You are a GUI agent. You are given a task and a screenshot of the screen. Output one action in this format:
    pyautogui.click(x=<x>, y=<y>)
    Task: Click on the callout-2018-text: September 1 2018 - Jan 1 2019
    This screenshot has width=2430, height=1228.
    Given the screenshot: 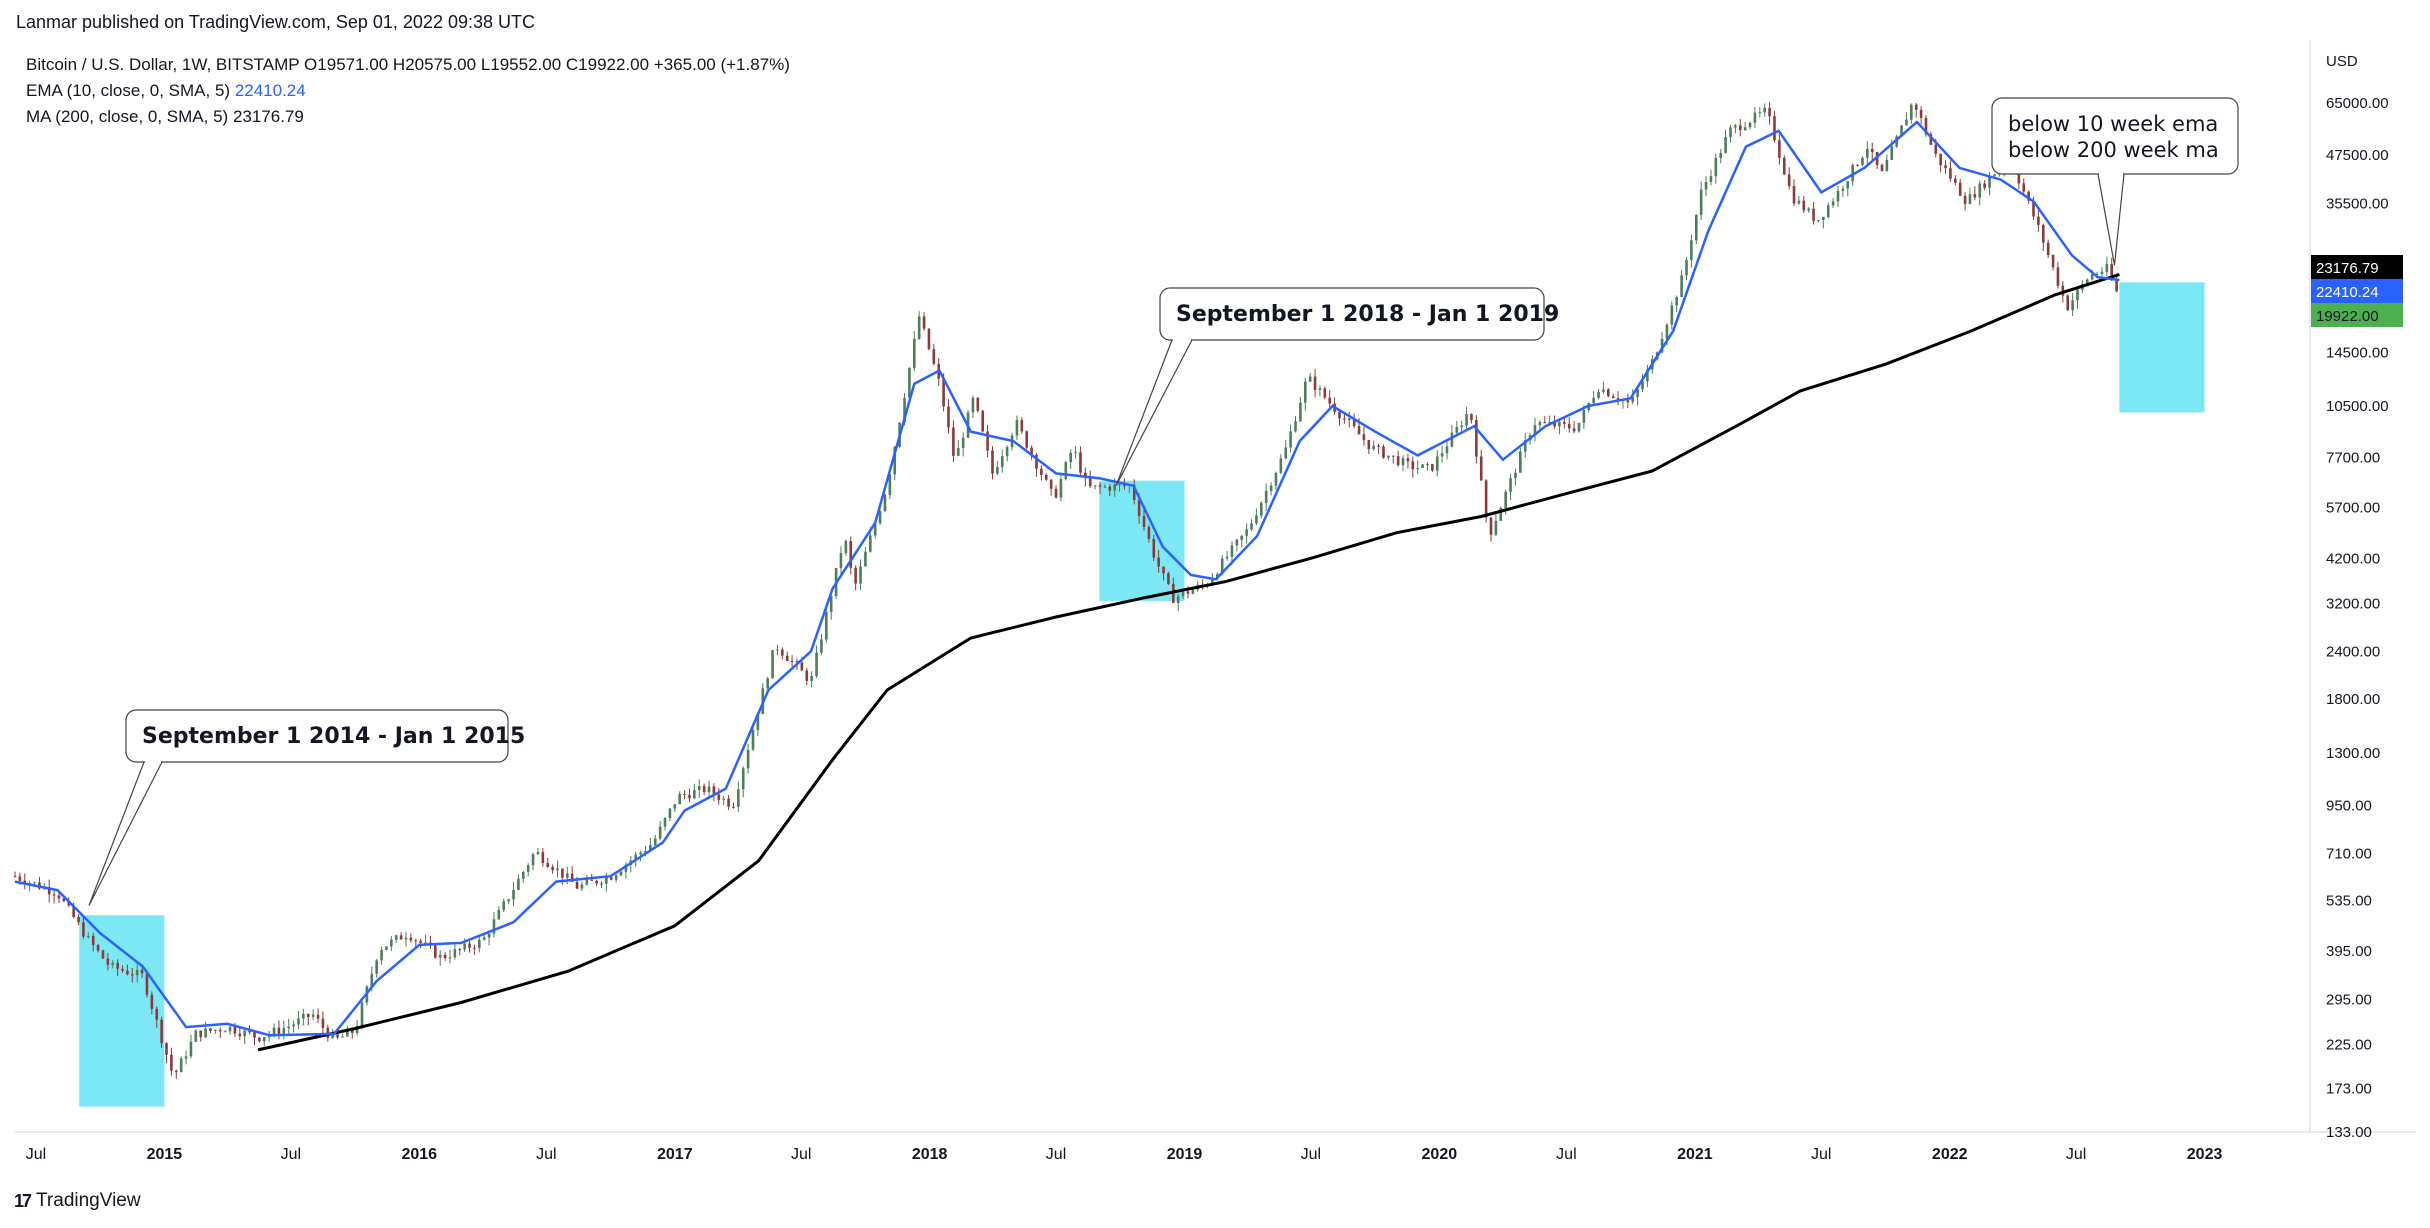 What is the action you would take?
    pyautogui.click(x=1367, y=314)
    